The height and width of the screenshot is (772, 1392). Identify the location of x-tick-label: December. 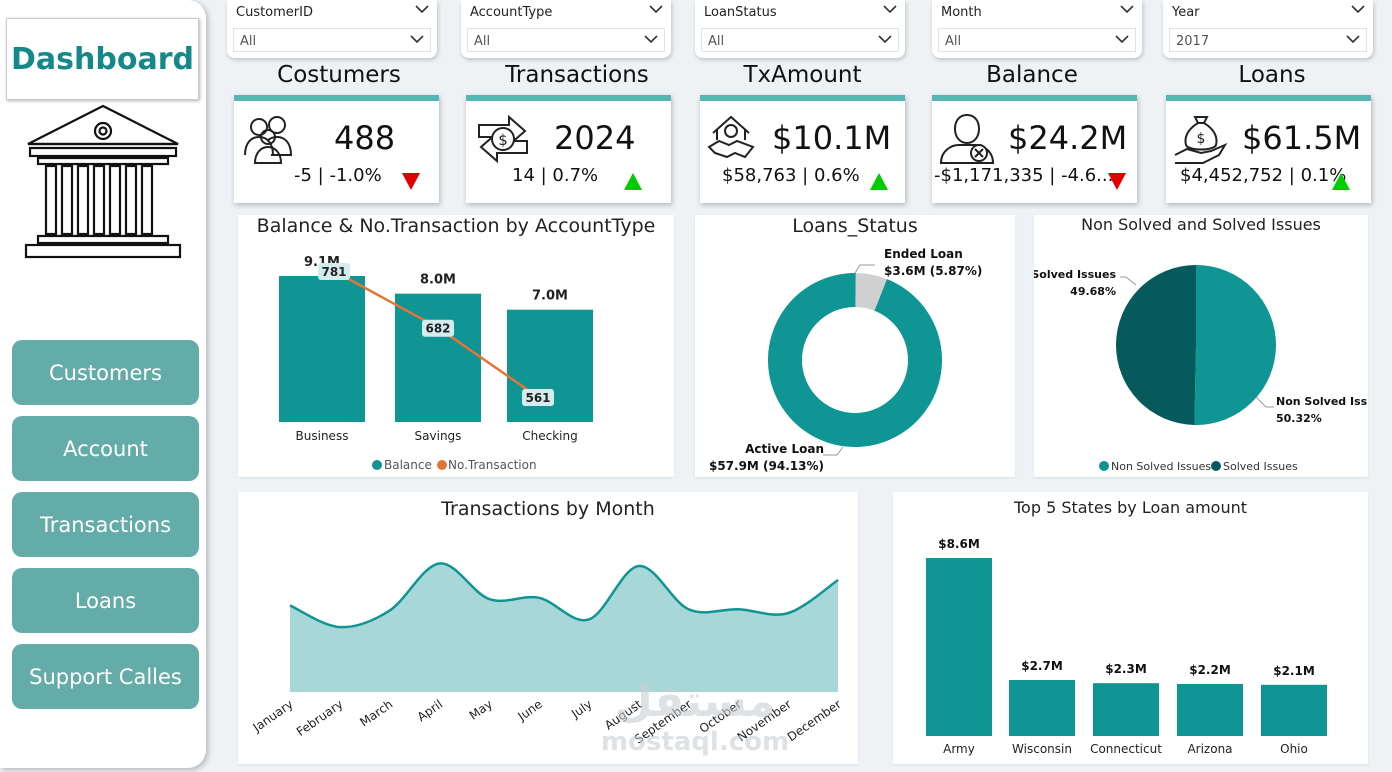
(814, 720).